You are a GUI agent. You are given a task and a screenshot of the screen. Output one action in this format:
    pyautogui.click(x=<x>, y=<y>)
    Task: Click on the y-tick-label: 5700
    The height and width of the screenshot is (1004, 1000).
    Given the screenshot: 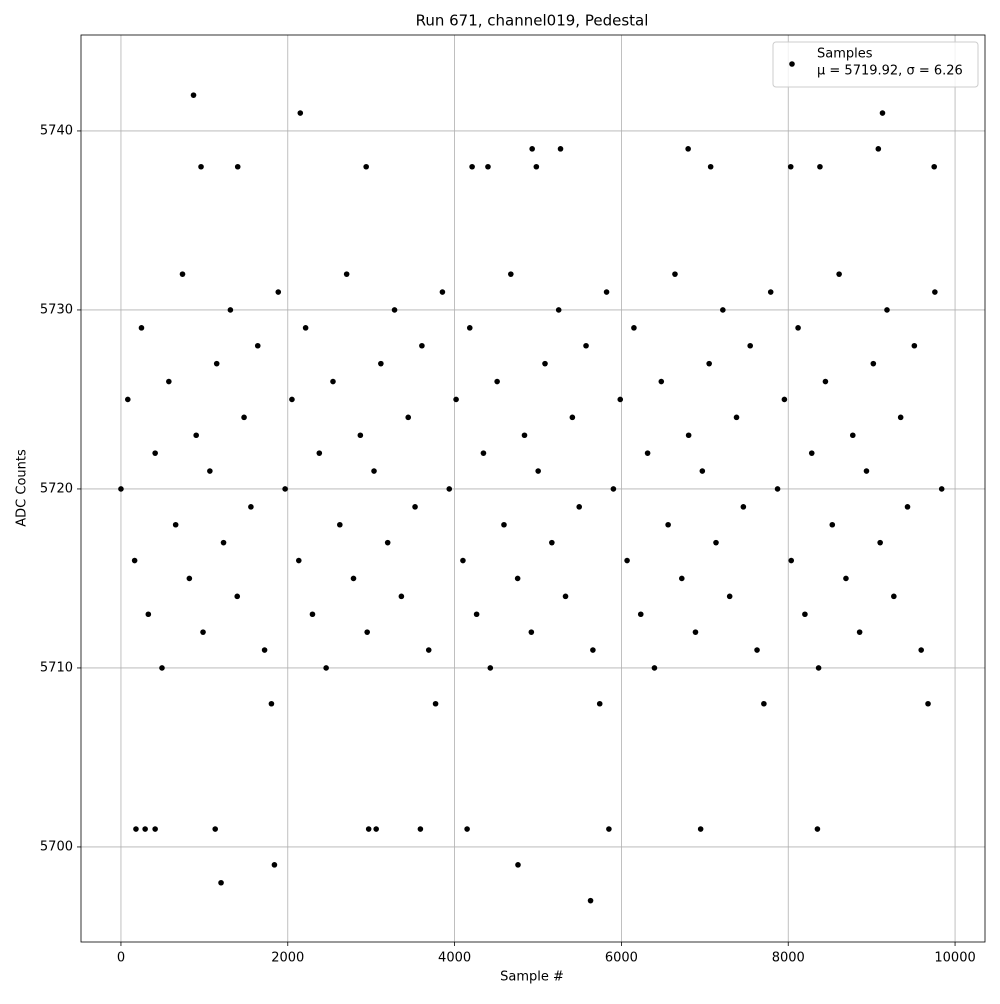 What is the action you would take?
    pyautogui.click(x=56, y=846)
    